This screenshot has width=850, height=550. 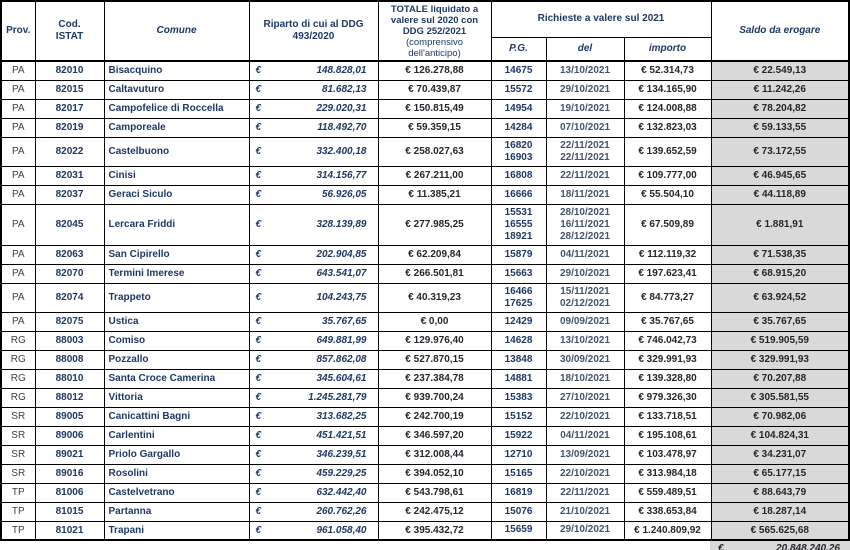 What do you see at coordinates (69, 175) in the screenshot?
I see `cell-istat-code: 82031` at bounding box center [69, 175].